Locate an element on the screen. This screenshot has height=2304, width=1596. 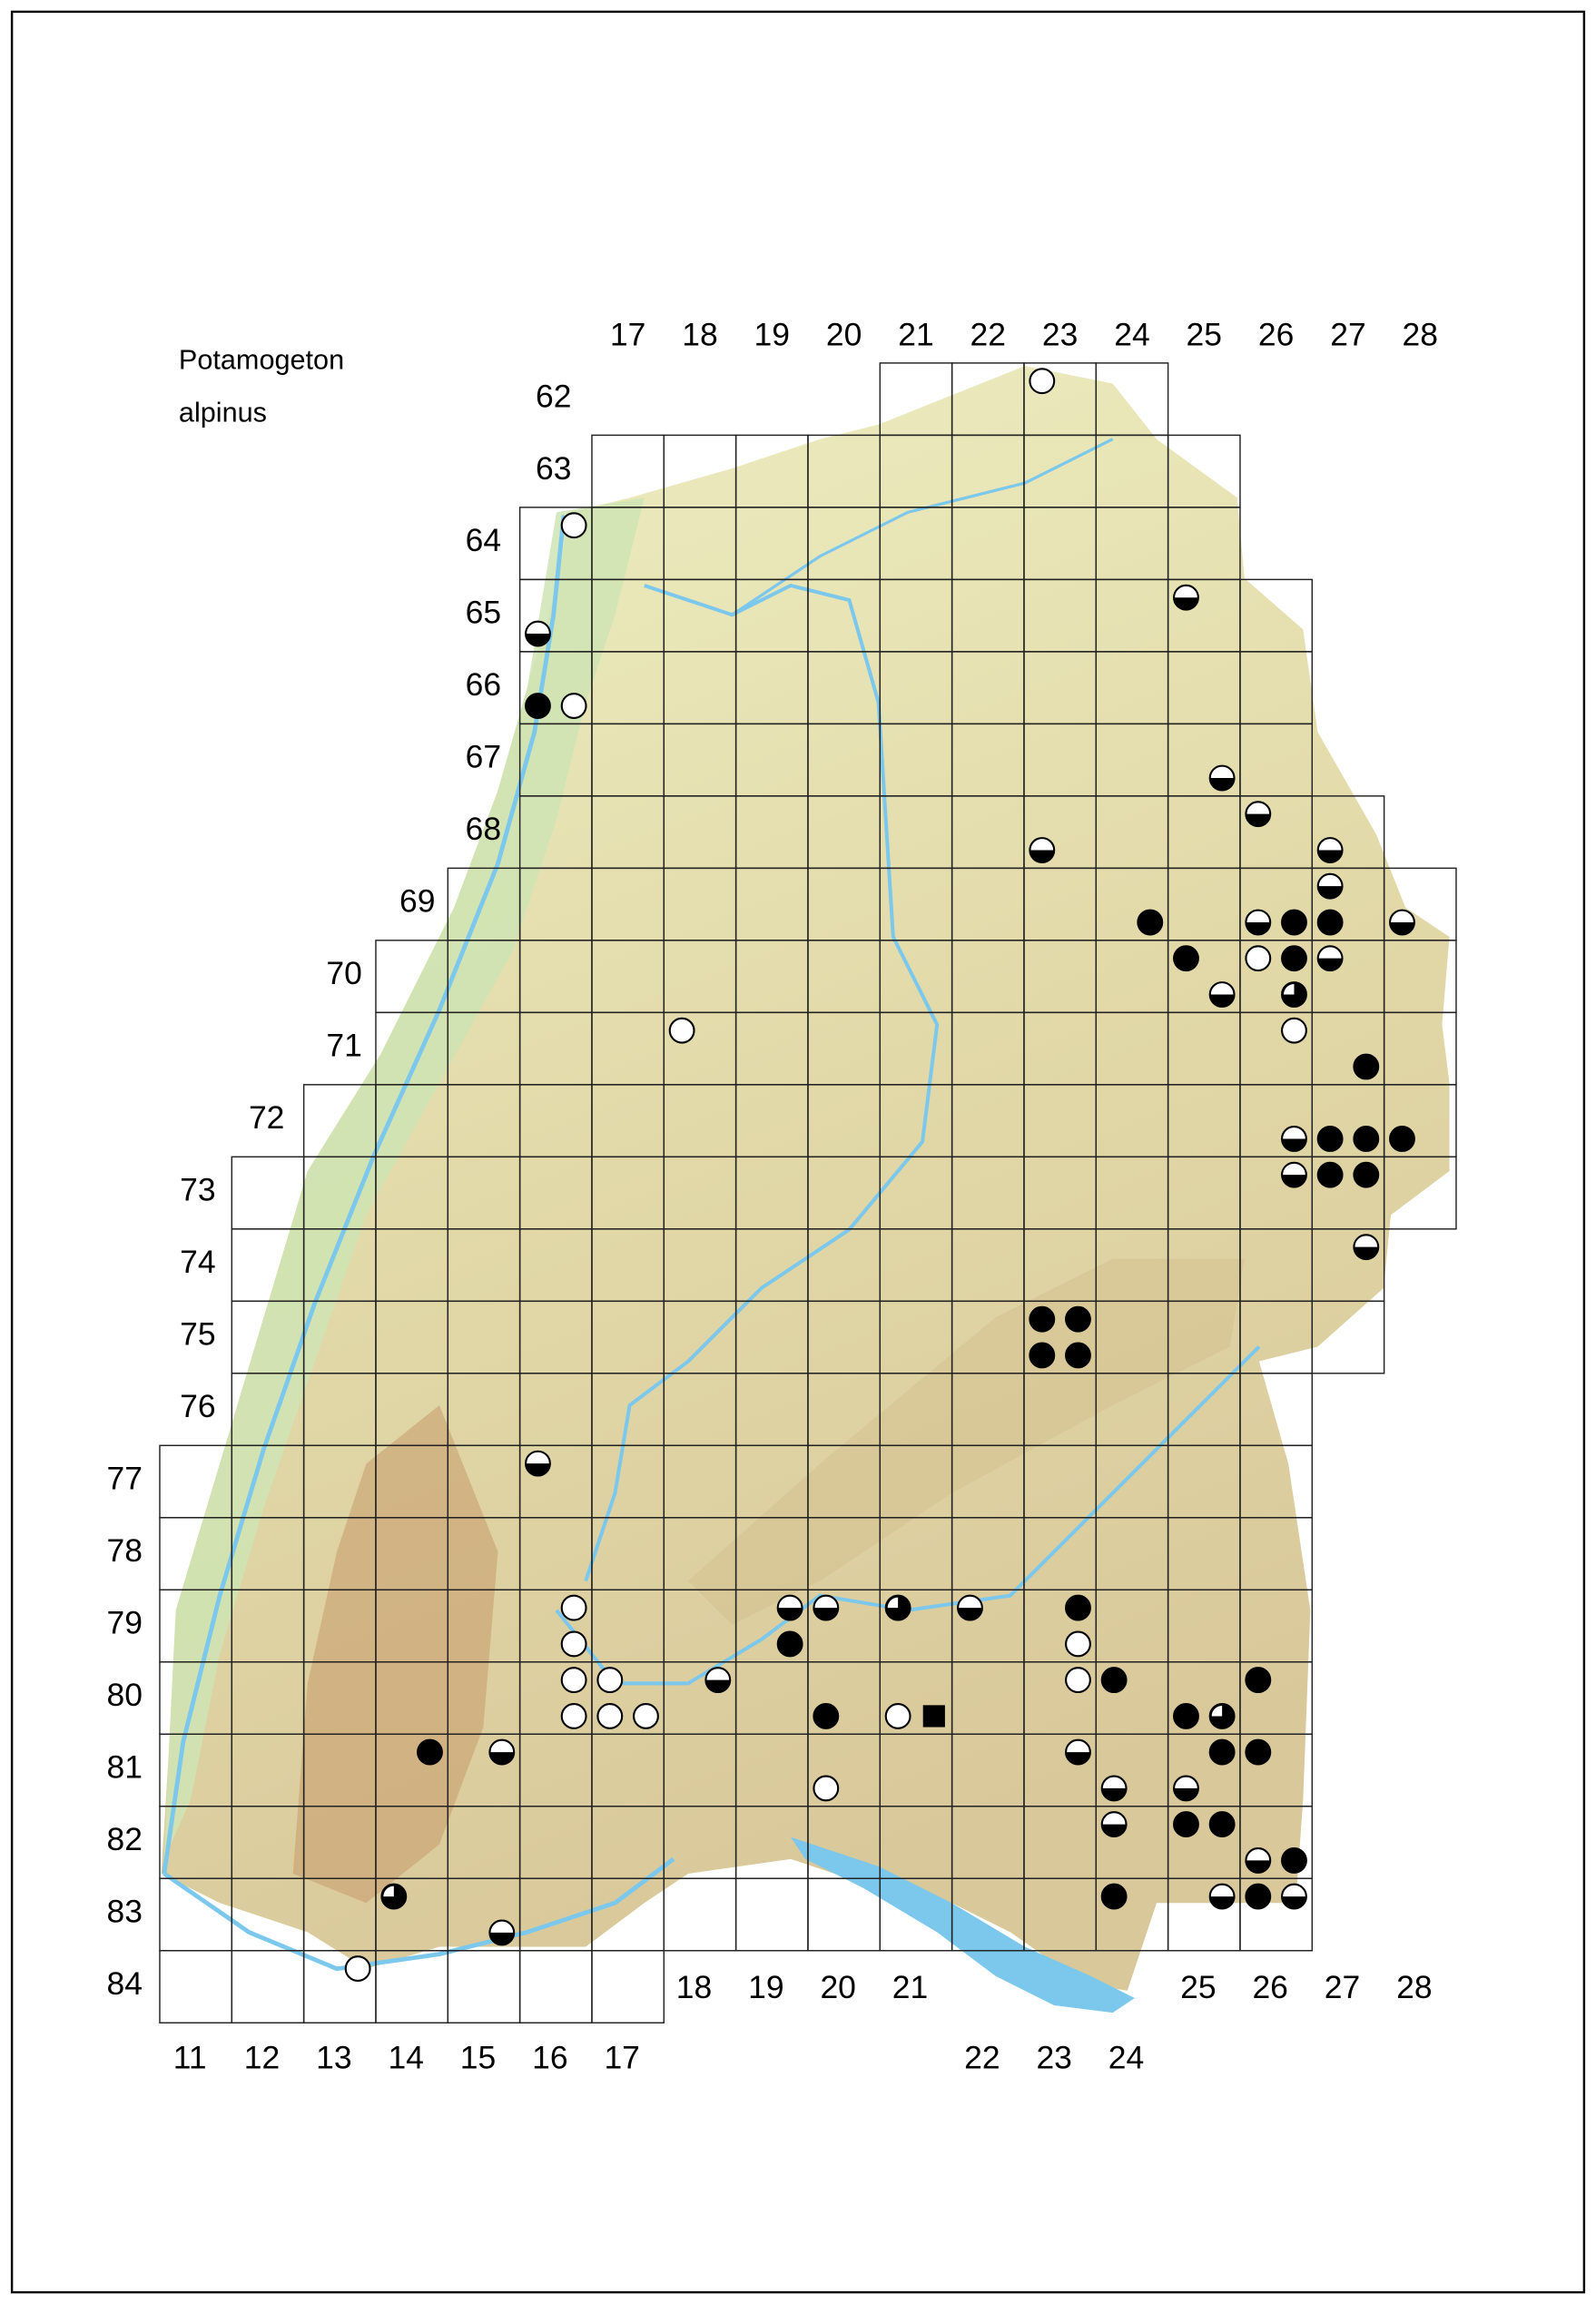
column-label-bottom: 19 is located at coordinates (765, 1987).